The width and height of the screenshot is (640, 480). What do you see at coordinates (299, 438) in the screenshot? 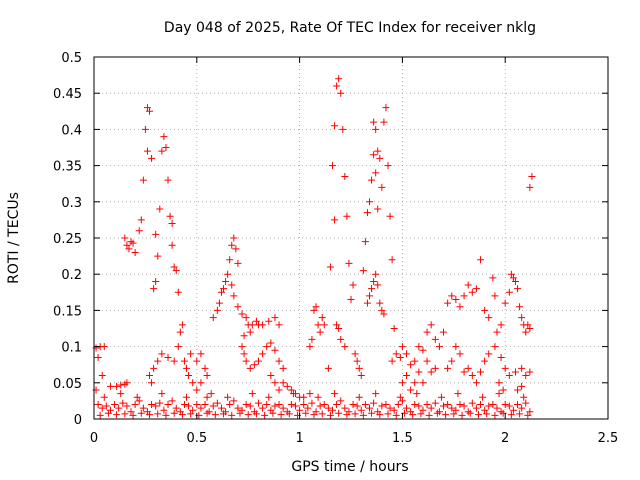
I see `x-tick-label: 1` at bounding box center [299, 438].